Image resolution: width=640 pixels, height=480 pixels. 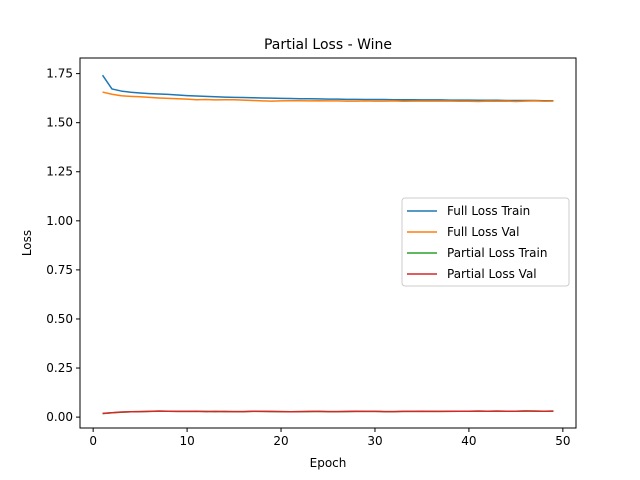 What do you see at coordinates (59, 319) in the screenshot?
I see `y-tick-label: 0.50` at bounding box center [59, 319].